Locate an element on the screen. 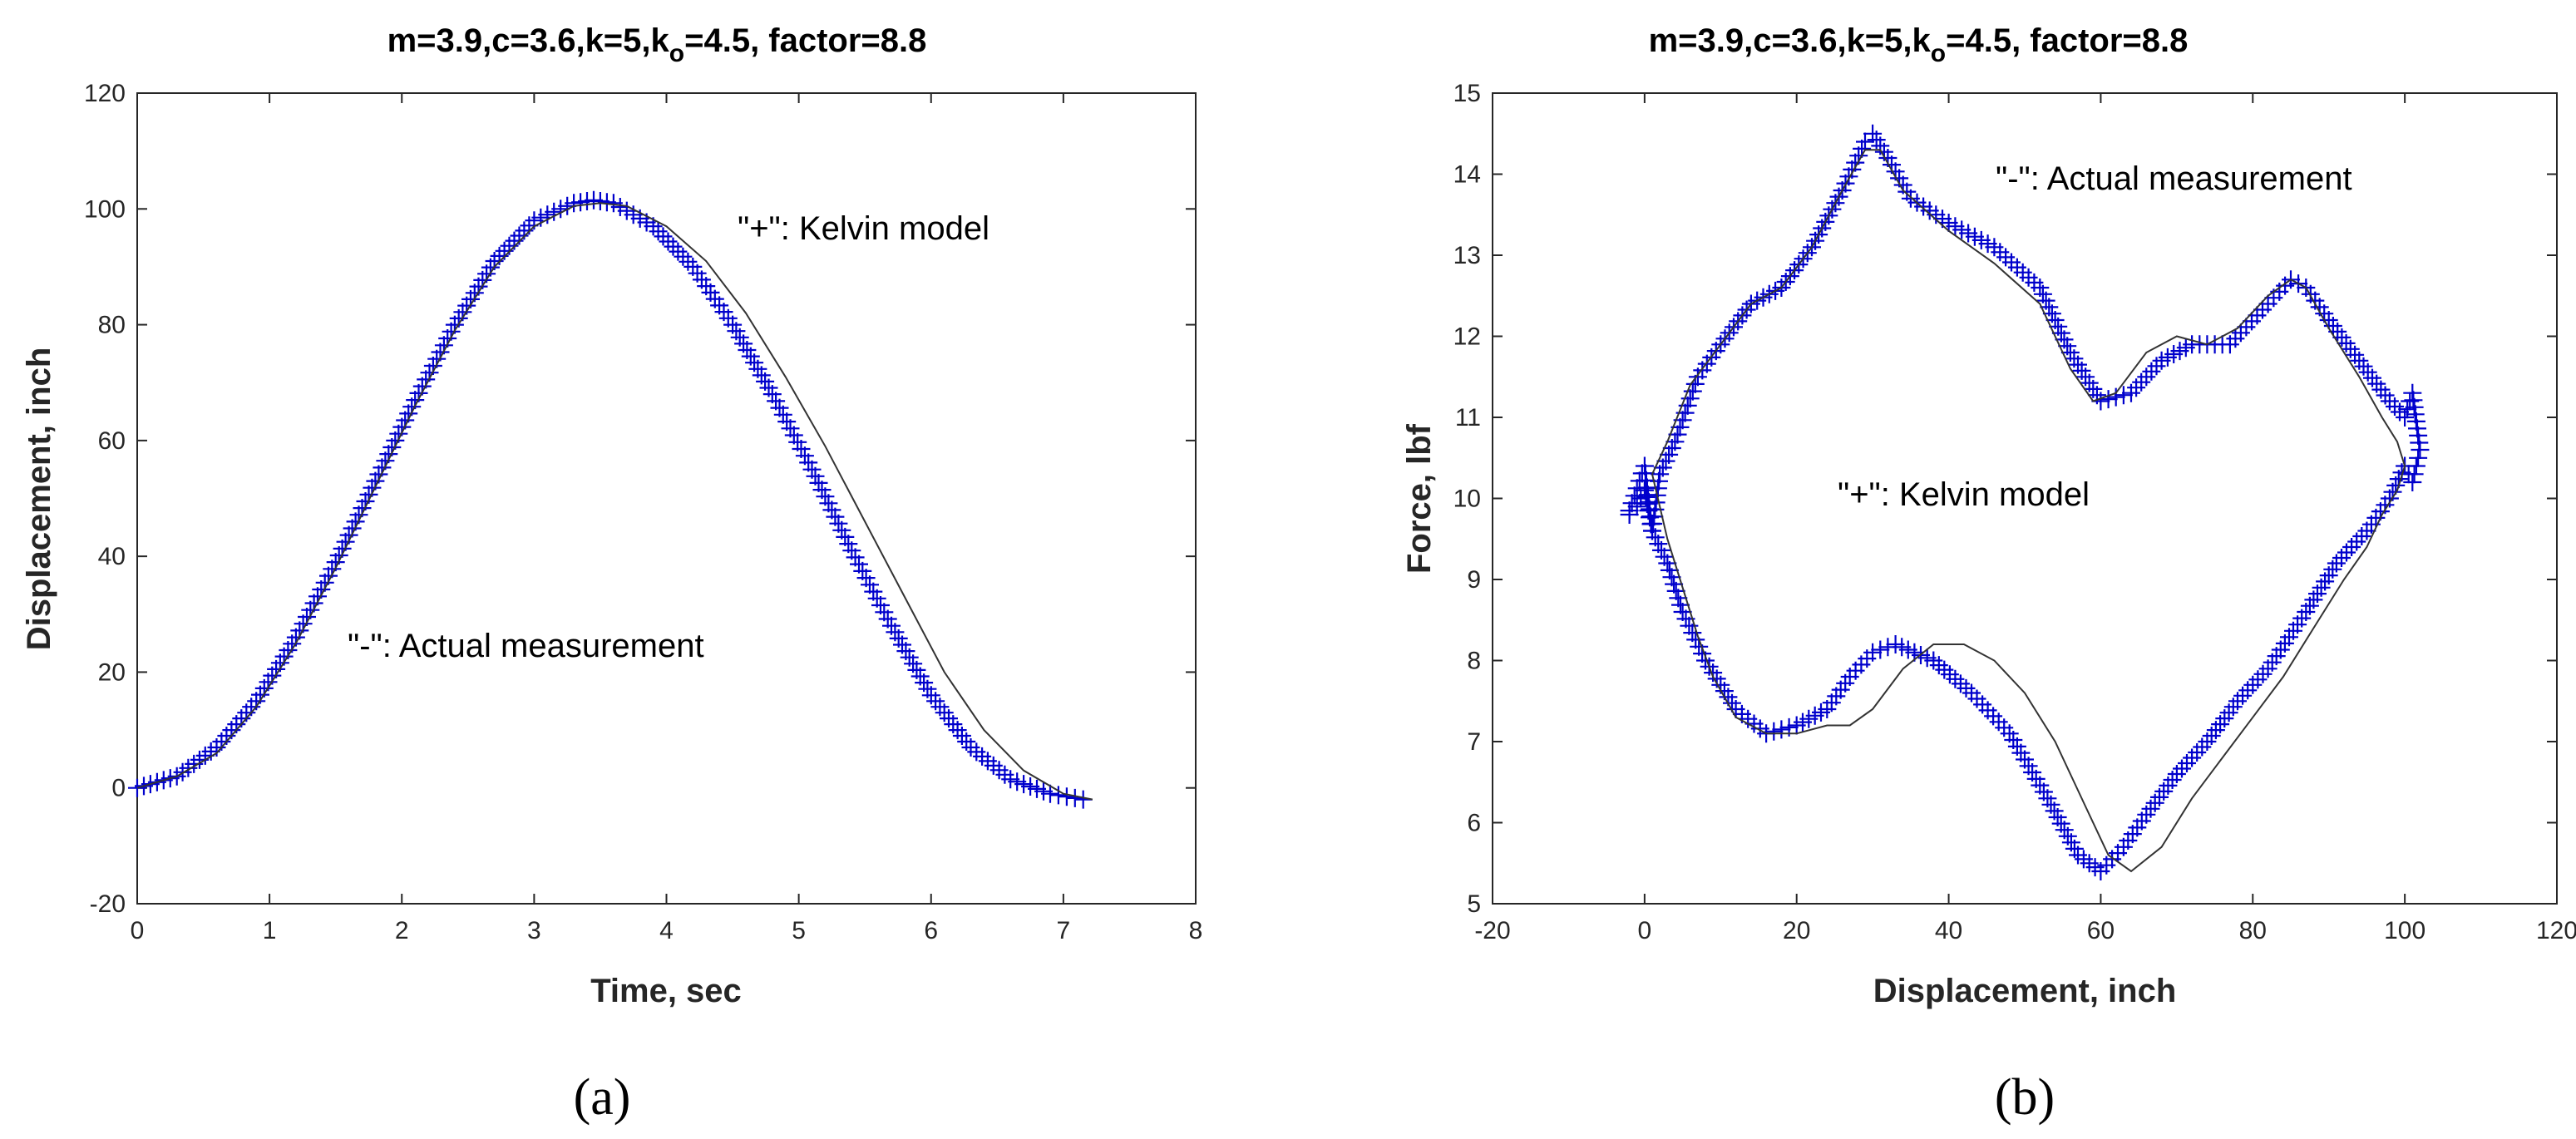  chart-b-title-sub: o is located at coordinates (1939, 53).